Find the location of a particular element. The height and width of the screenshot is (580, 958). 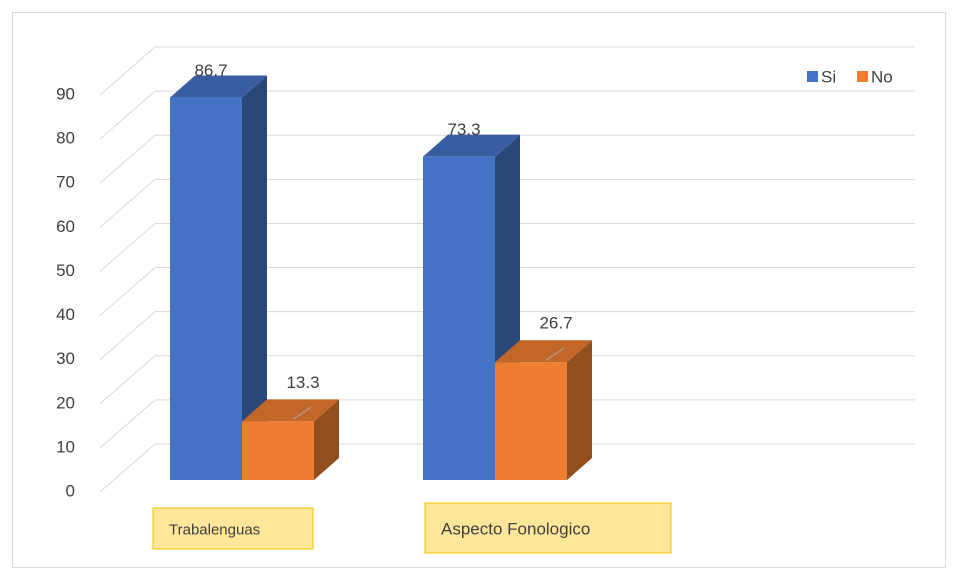

x-tick-label: Trabalenguas is located at coordinates (214, 529).